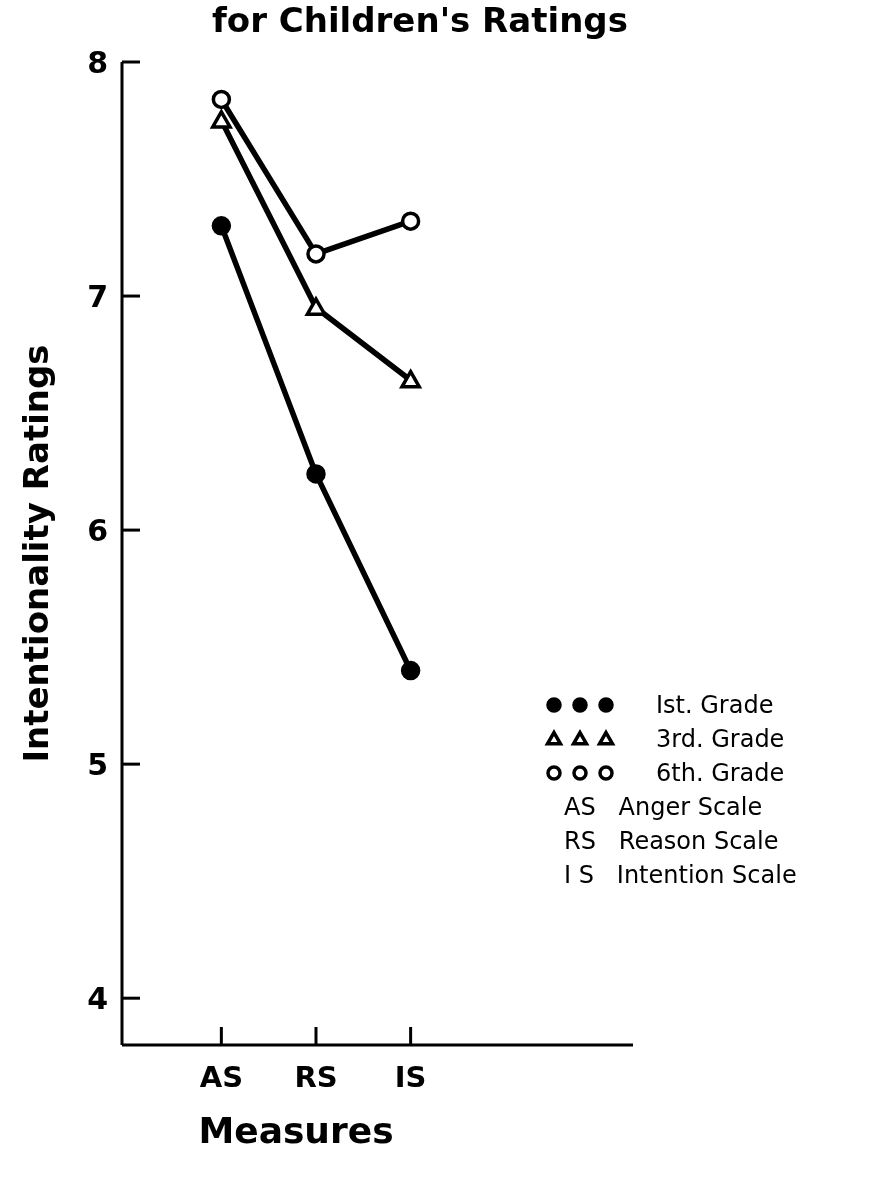 The height and width of the screenshot is (1178, 893). Describe the element at coordinates (97, 998) in the screenshot. I see `y-tick-label: 4` at that location.